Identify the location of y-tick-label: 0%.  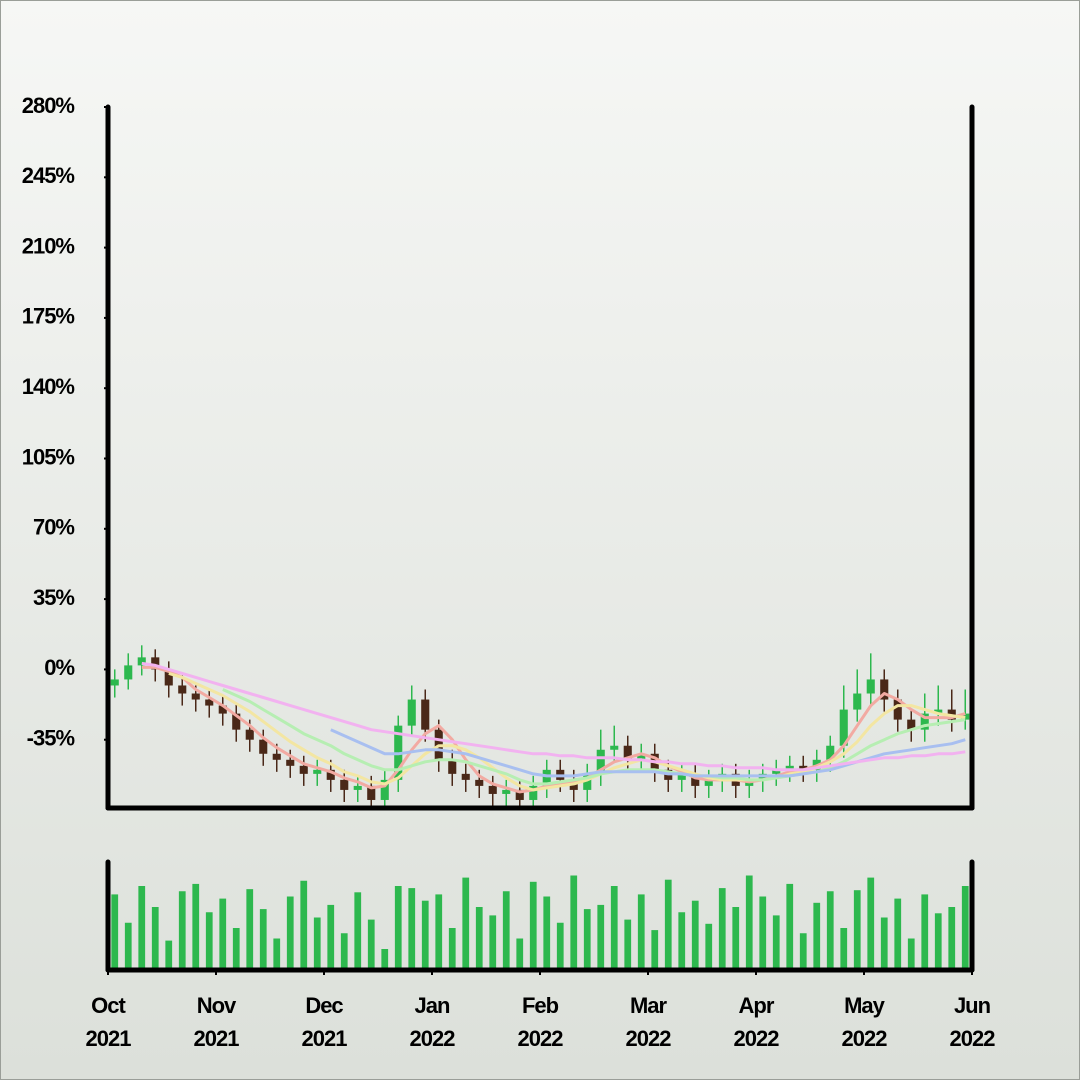
(59, 667).